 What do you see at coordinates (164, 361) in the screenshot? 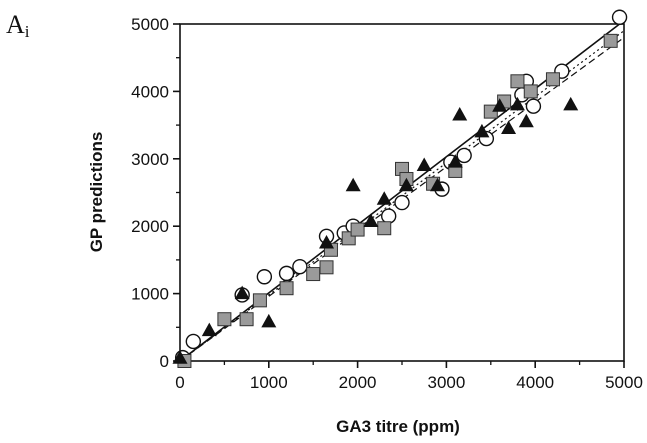
I see `y-tick-label: 0` at bounding box center [164, 361].